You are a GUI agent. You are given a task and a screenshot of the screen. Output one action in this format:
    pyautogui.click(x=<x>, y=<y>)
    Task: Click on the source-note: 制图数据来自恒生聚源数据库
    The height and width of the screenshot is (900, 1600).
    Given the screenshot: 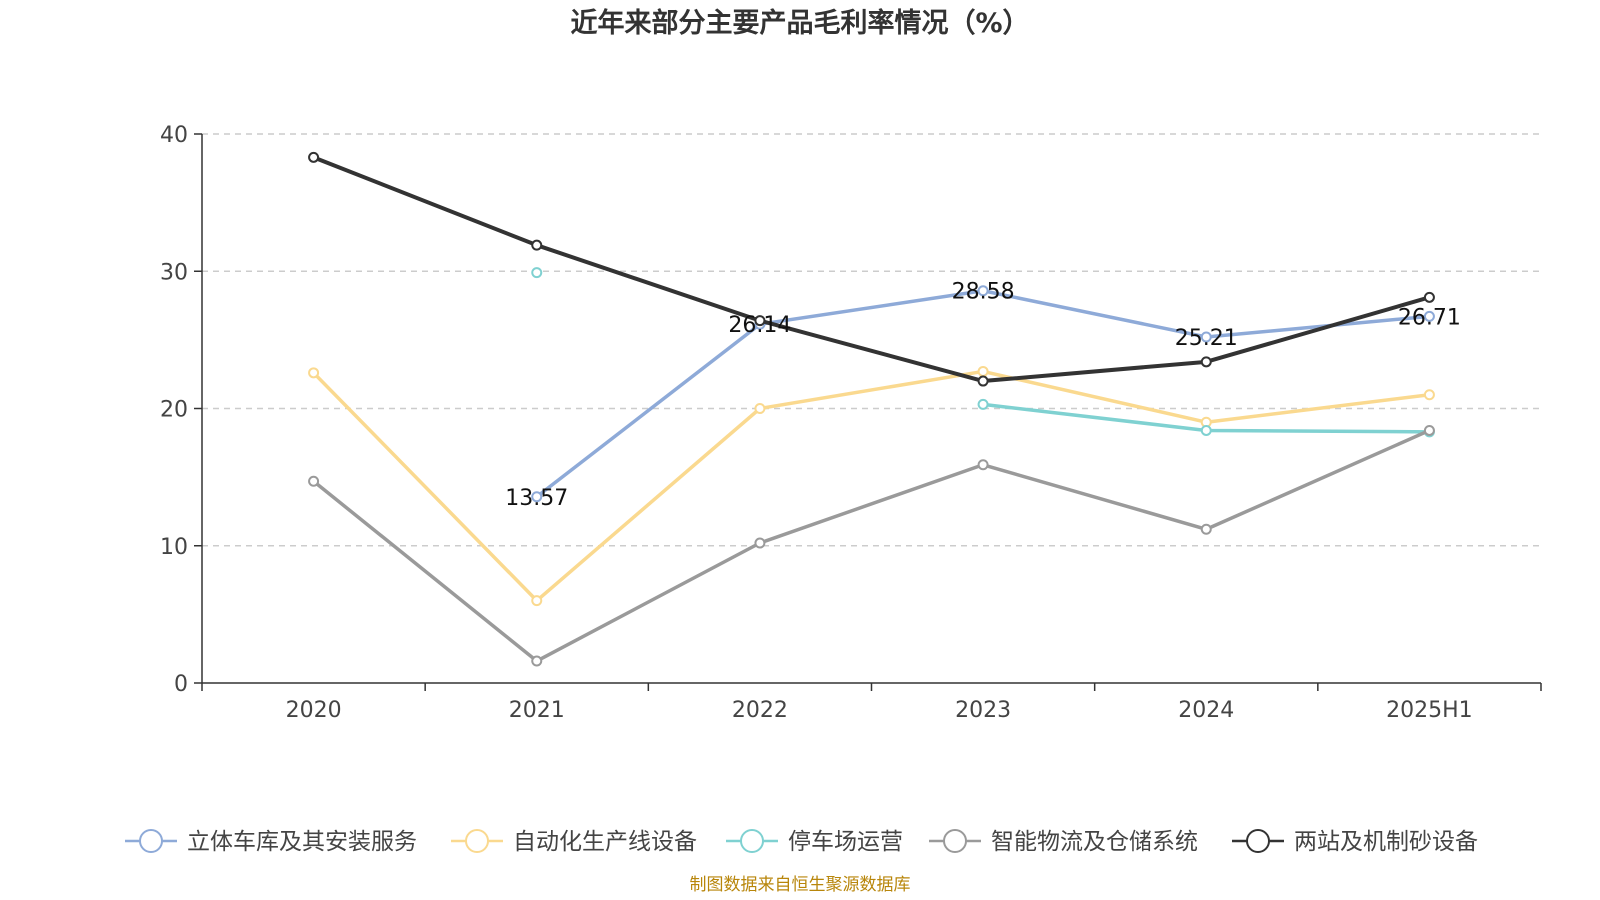 What is the action you would take?
    pyautogui.click(x=800, y=885)
    